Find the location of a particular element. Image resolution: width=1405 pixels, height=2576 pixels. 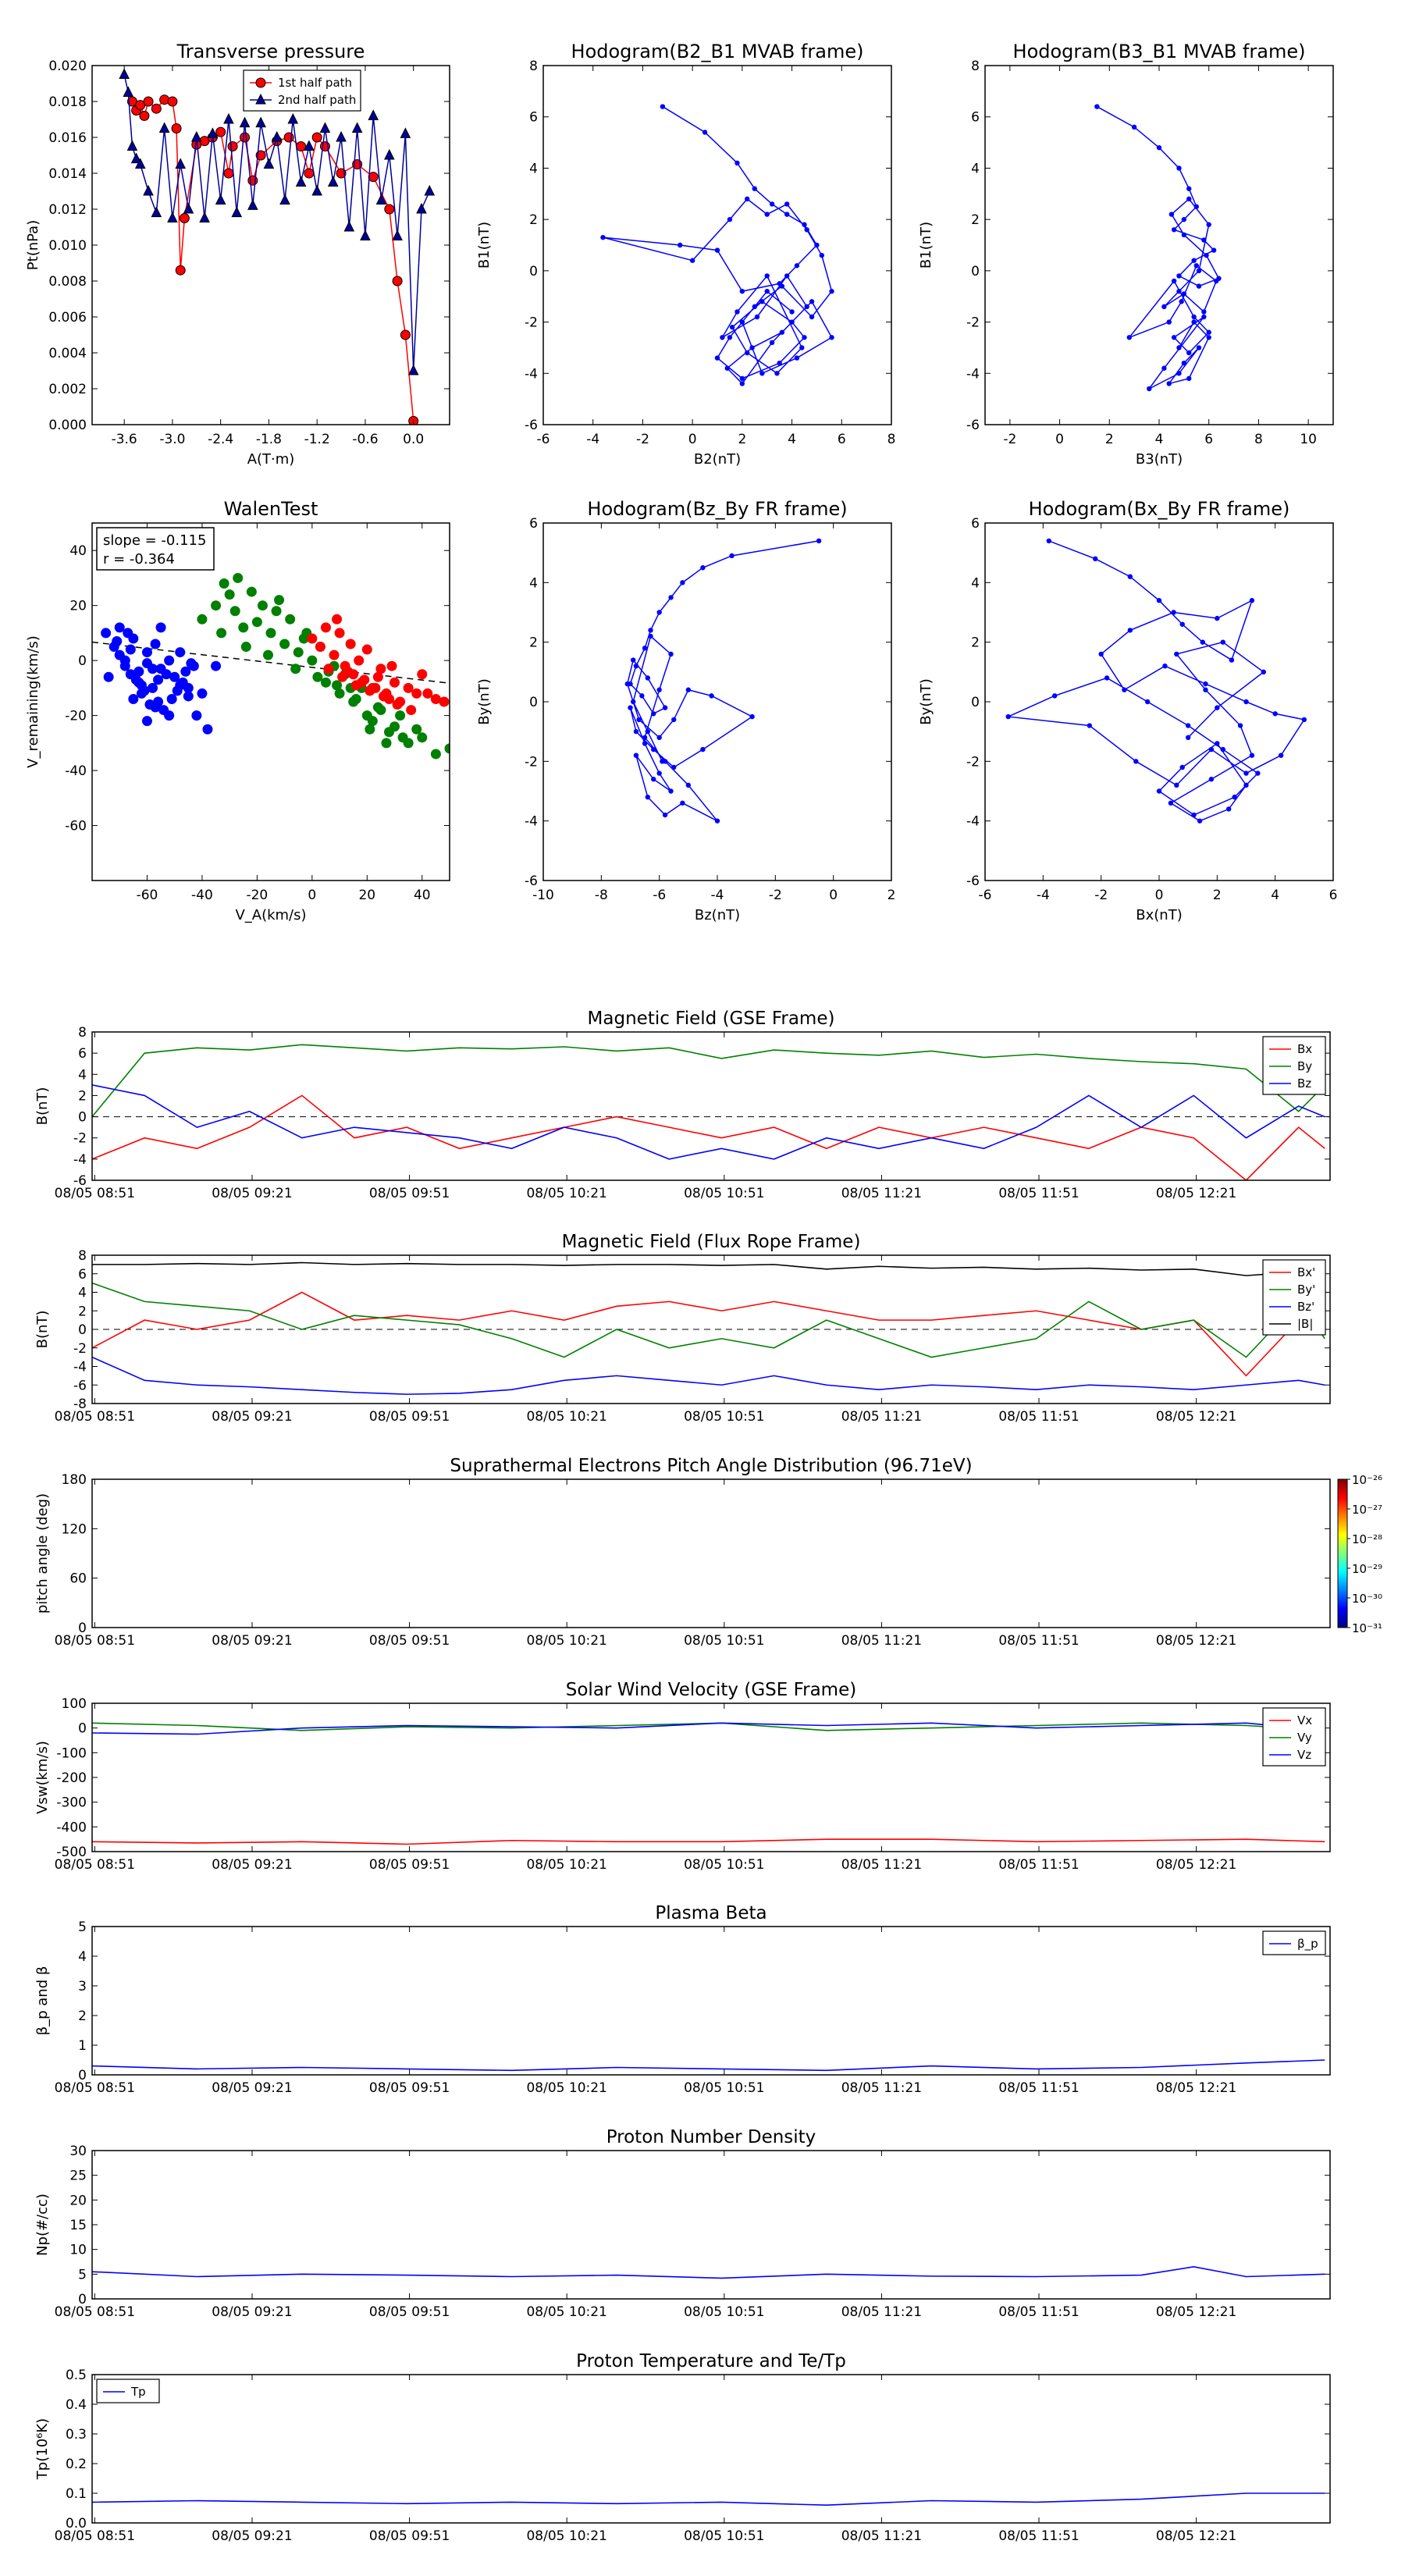

y-tick-label: 0 is located at coordinates (82, 1330).